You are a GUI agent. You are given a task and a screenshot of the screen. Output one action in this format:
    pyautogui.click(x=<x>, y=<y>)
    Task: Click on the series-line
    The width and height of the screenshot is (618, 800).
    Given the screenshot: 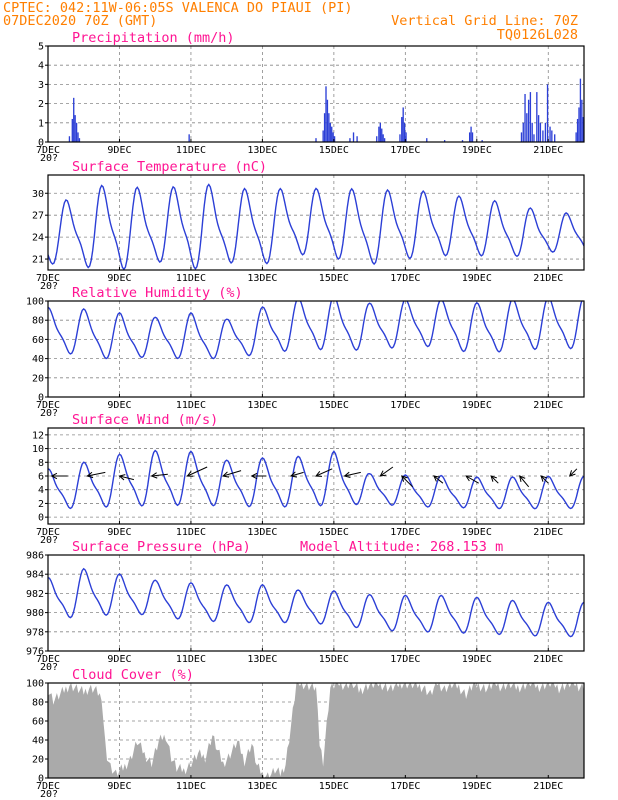 What is the action you would take?
    pyautogui.click(x=316, y=602)
    